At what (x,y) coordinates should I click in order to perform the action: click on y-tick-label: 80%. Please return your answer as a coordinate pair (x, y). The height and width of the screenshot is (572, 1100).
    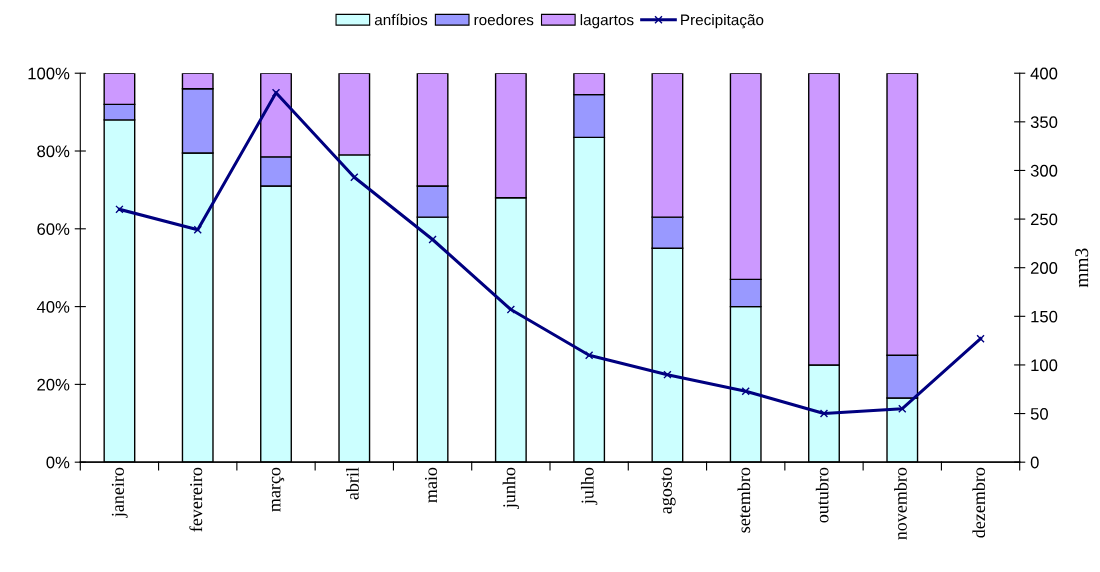
    Looking at the image, I should click on (53, 151).